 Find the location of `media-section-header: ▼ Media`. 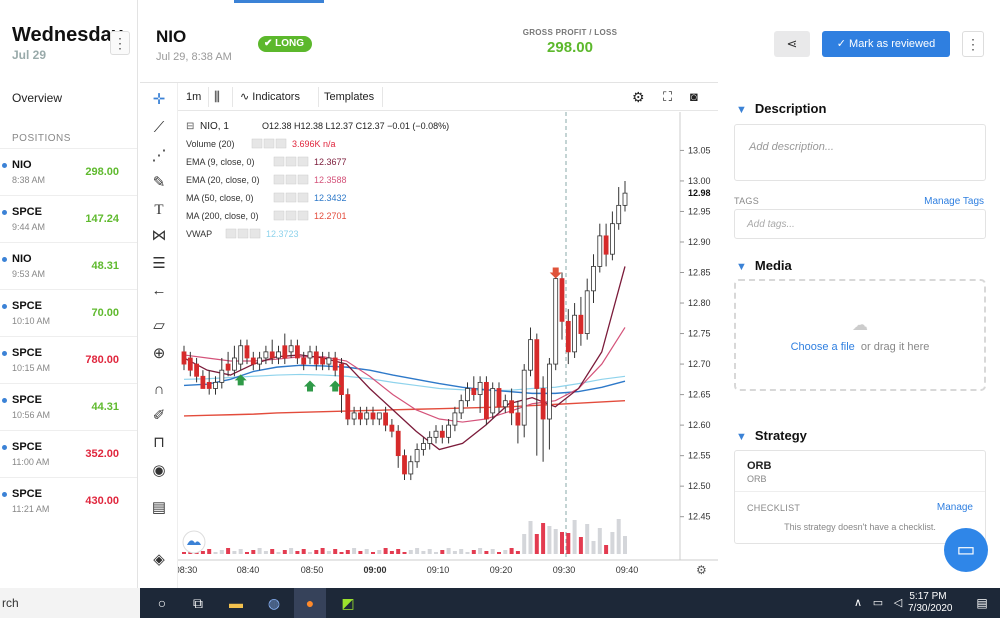

media-section-header: ▼ Media is located at coordinates (764, 265).